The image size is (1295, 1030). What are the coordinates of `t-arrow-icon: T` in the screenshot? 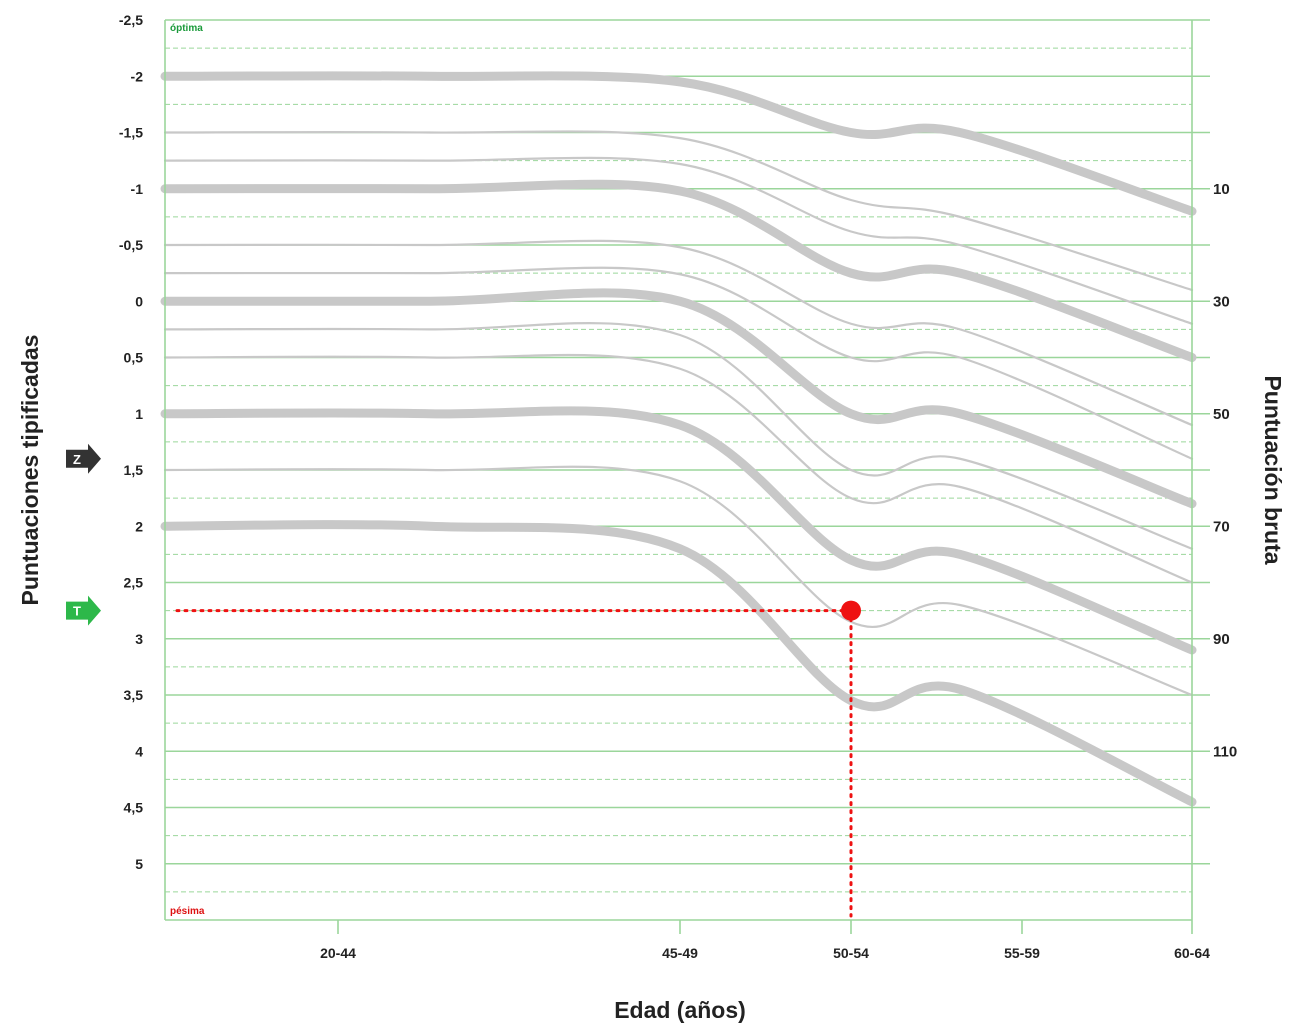 It's located at (83, 610).